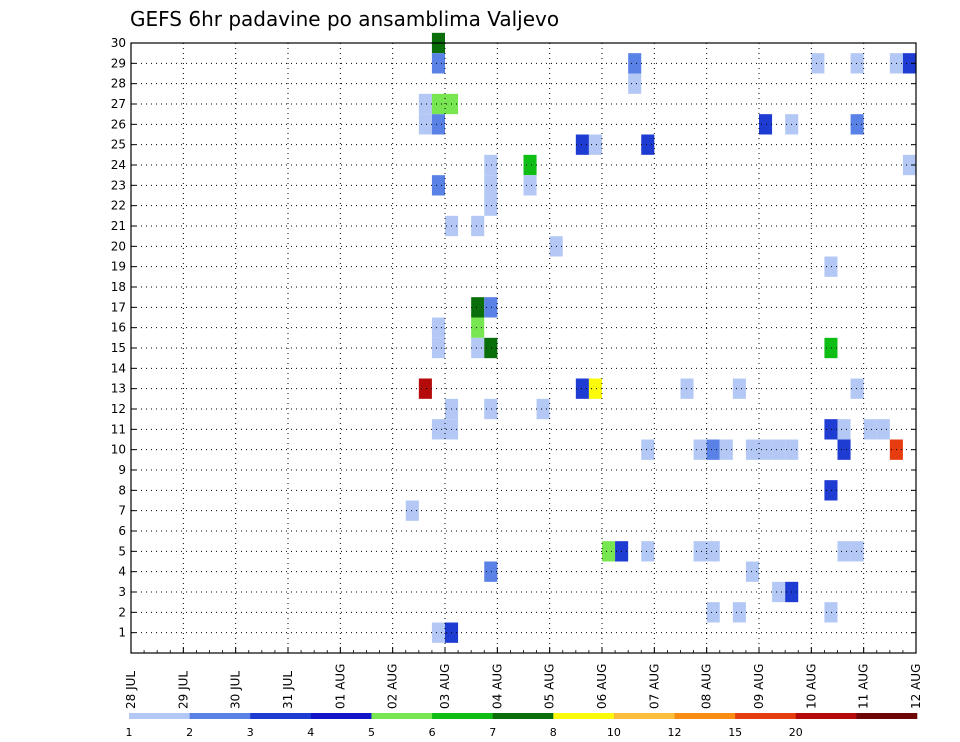  I want to click on y-tick-label: 2, so click(122, 612).